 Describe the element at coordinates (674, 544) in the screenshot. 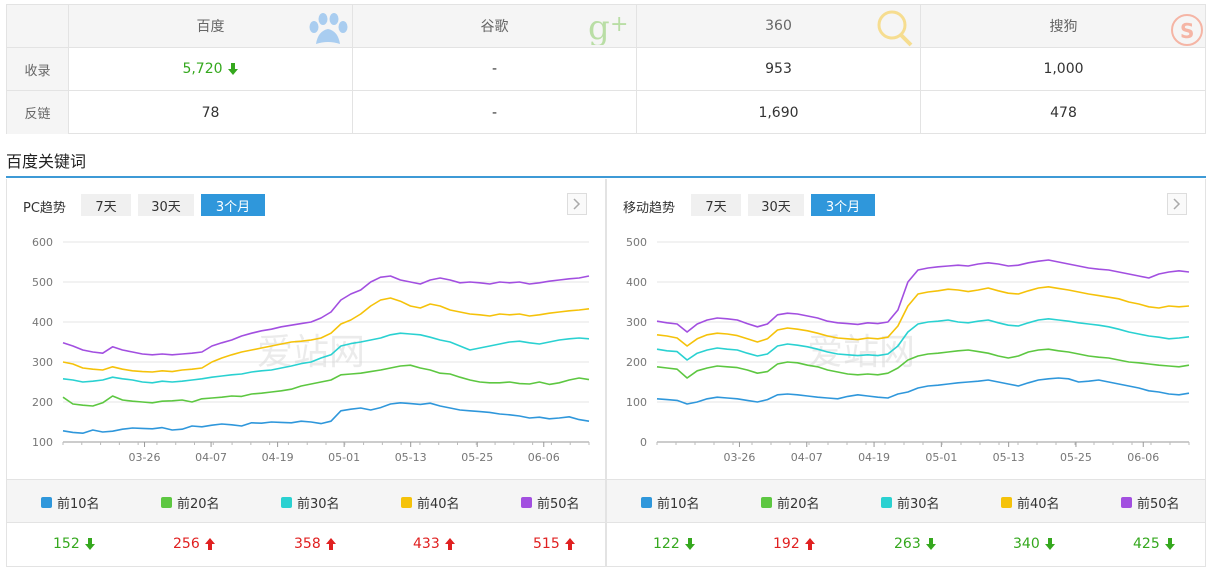

I see `current-value-前10名: 122` at that location.